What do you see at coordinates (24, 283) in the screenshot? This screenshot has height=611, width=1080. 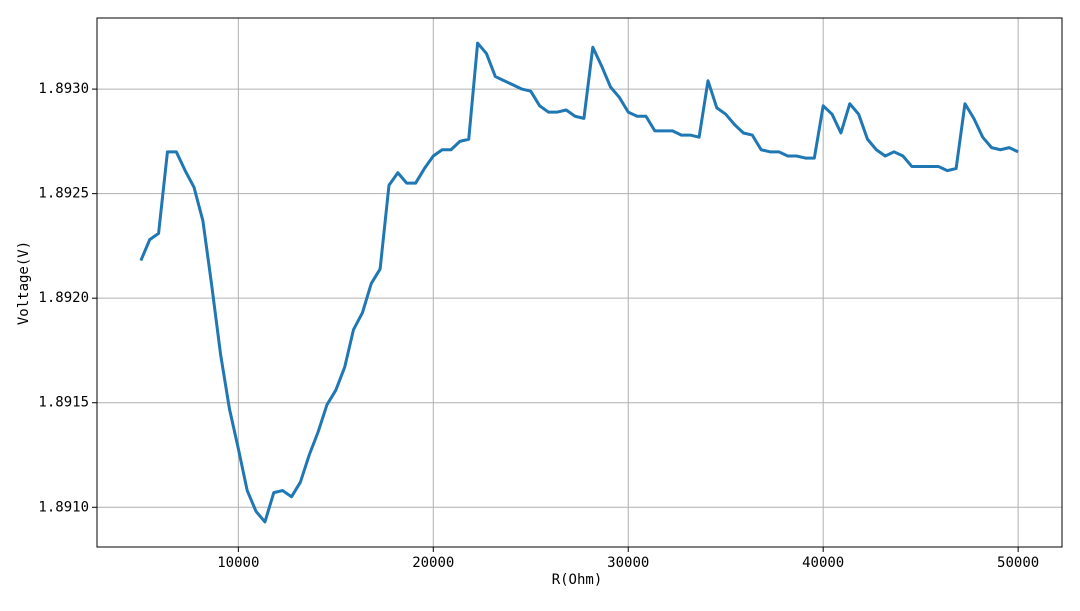 I see `y-axis-label: Voltage(V)` at bounding box center [24, 283].